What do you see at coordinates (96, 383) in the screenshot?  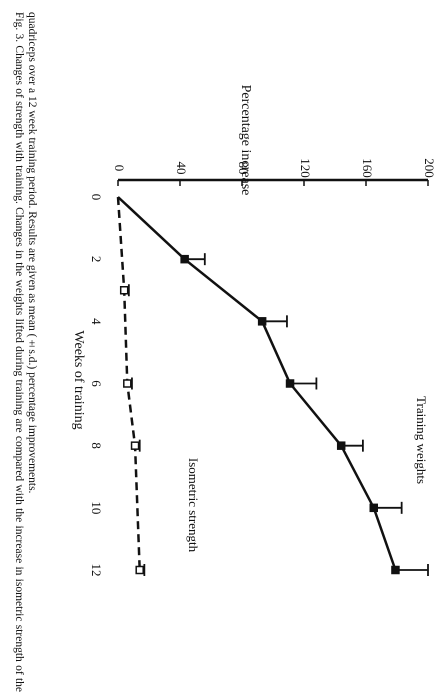 I see `x-tick-label: 6` at bounding box center [96, 383].